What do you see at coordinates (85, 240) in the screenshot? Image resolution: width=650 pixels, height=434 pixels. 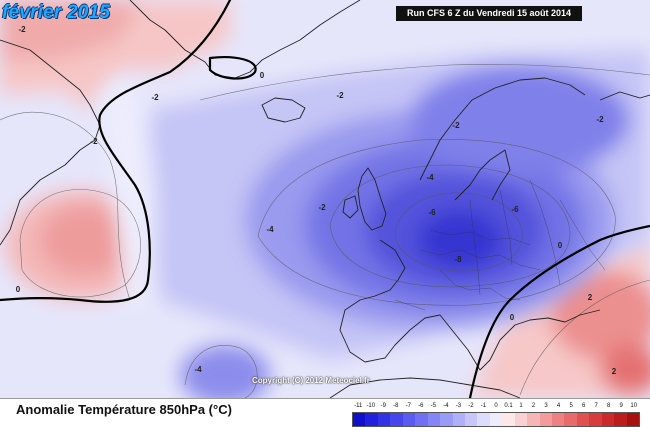 I see `warm-core-west-atlantic` at bounding box center [85, 240].